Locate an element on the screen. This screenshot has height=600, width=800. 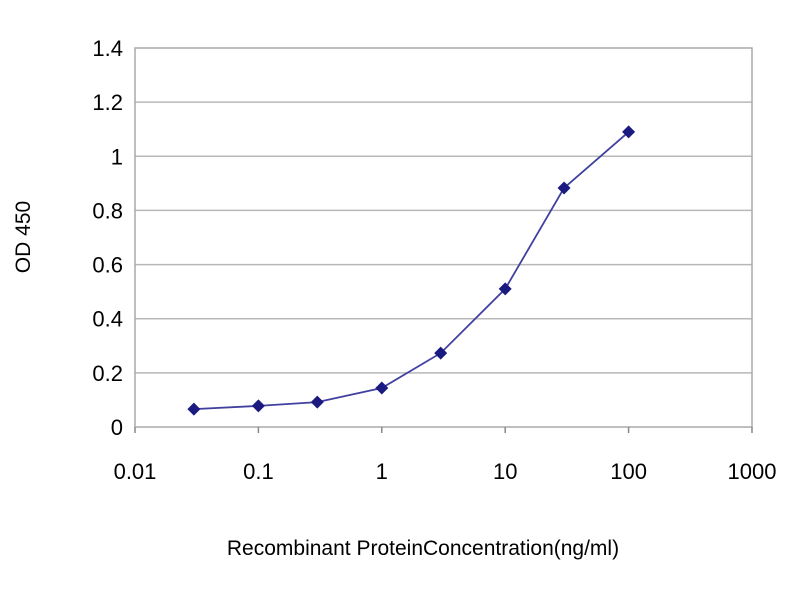
y-tick-label: 1 is located at coordinates (117, 156).